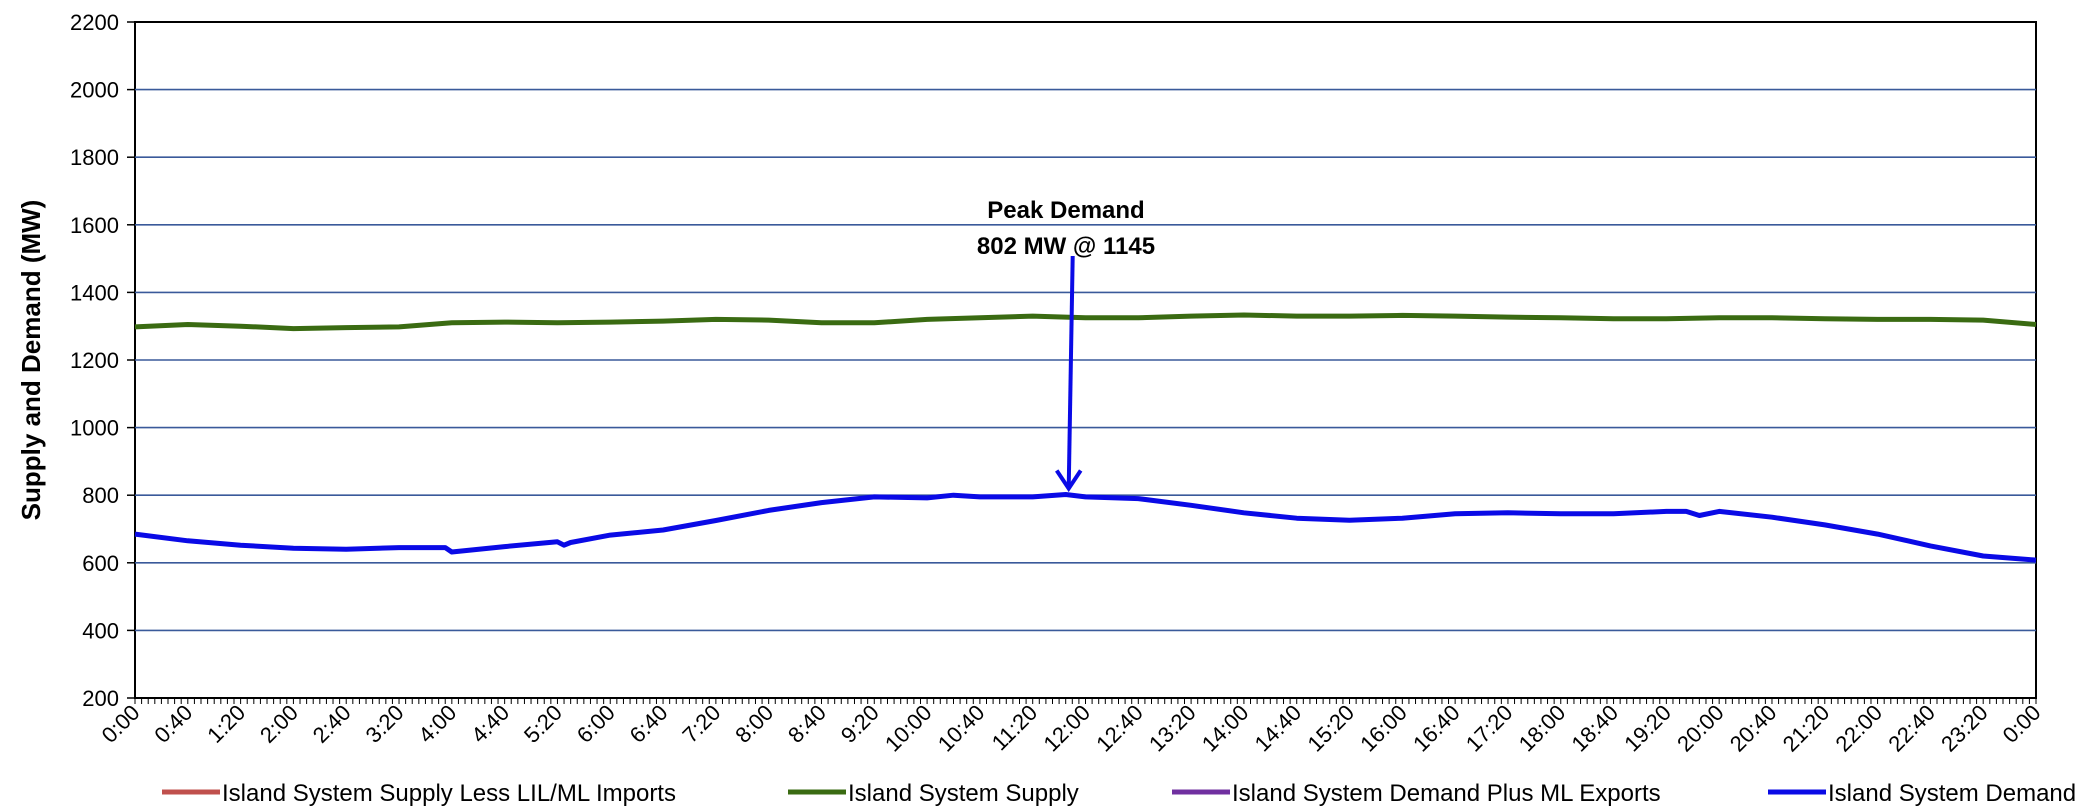 This screenshot has height=807, width=2078. I want to click on legend-label: Island System Supply, so click(963, 793).